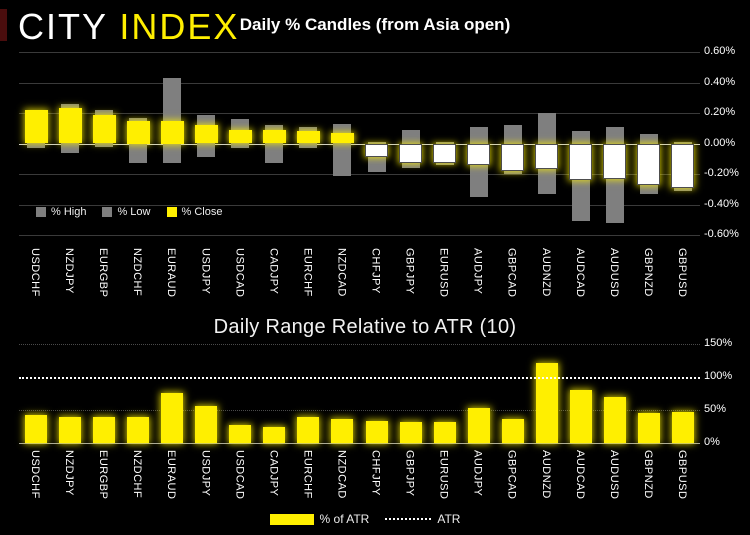 Image resolution: width=750 pixels, height=535 pixels. I want to click on x-axis-label: USDCAD, so click(239, 273).